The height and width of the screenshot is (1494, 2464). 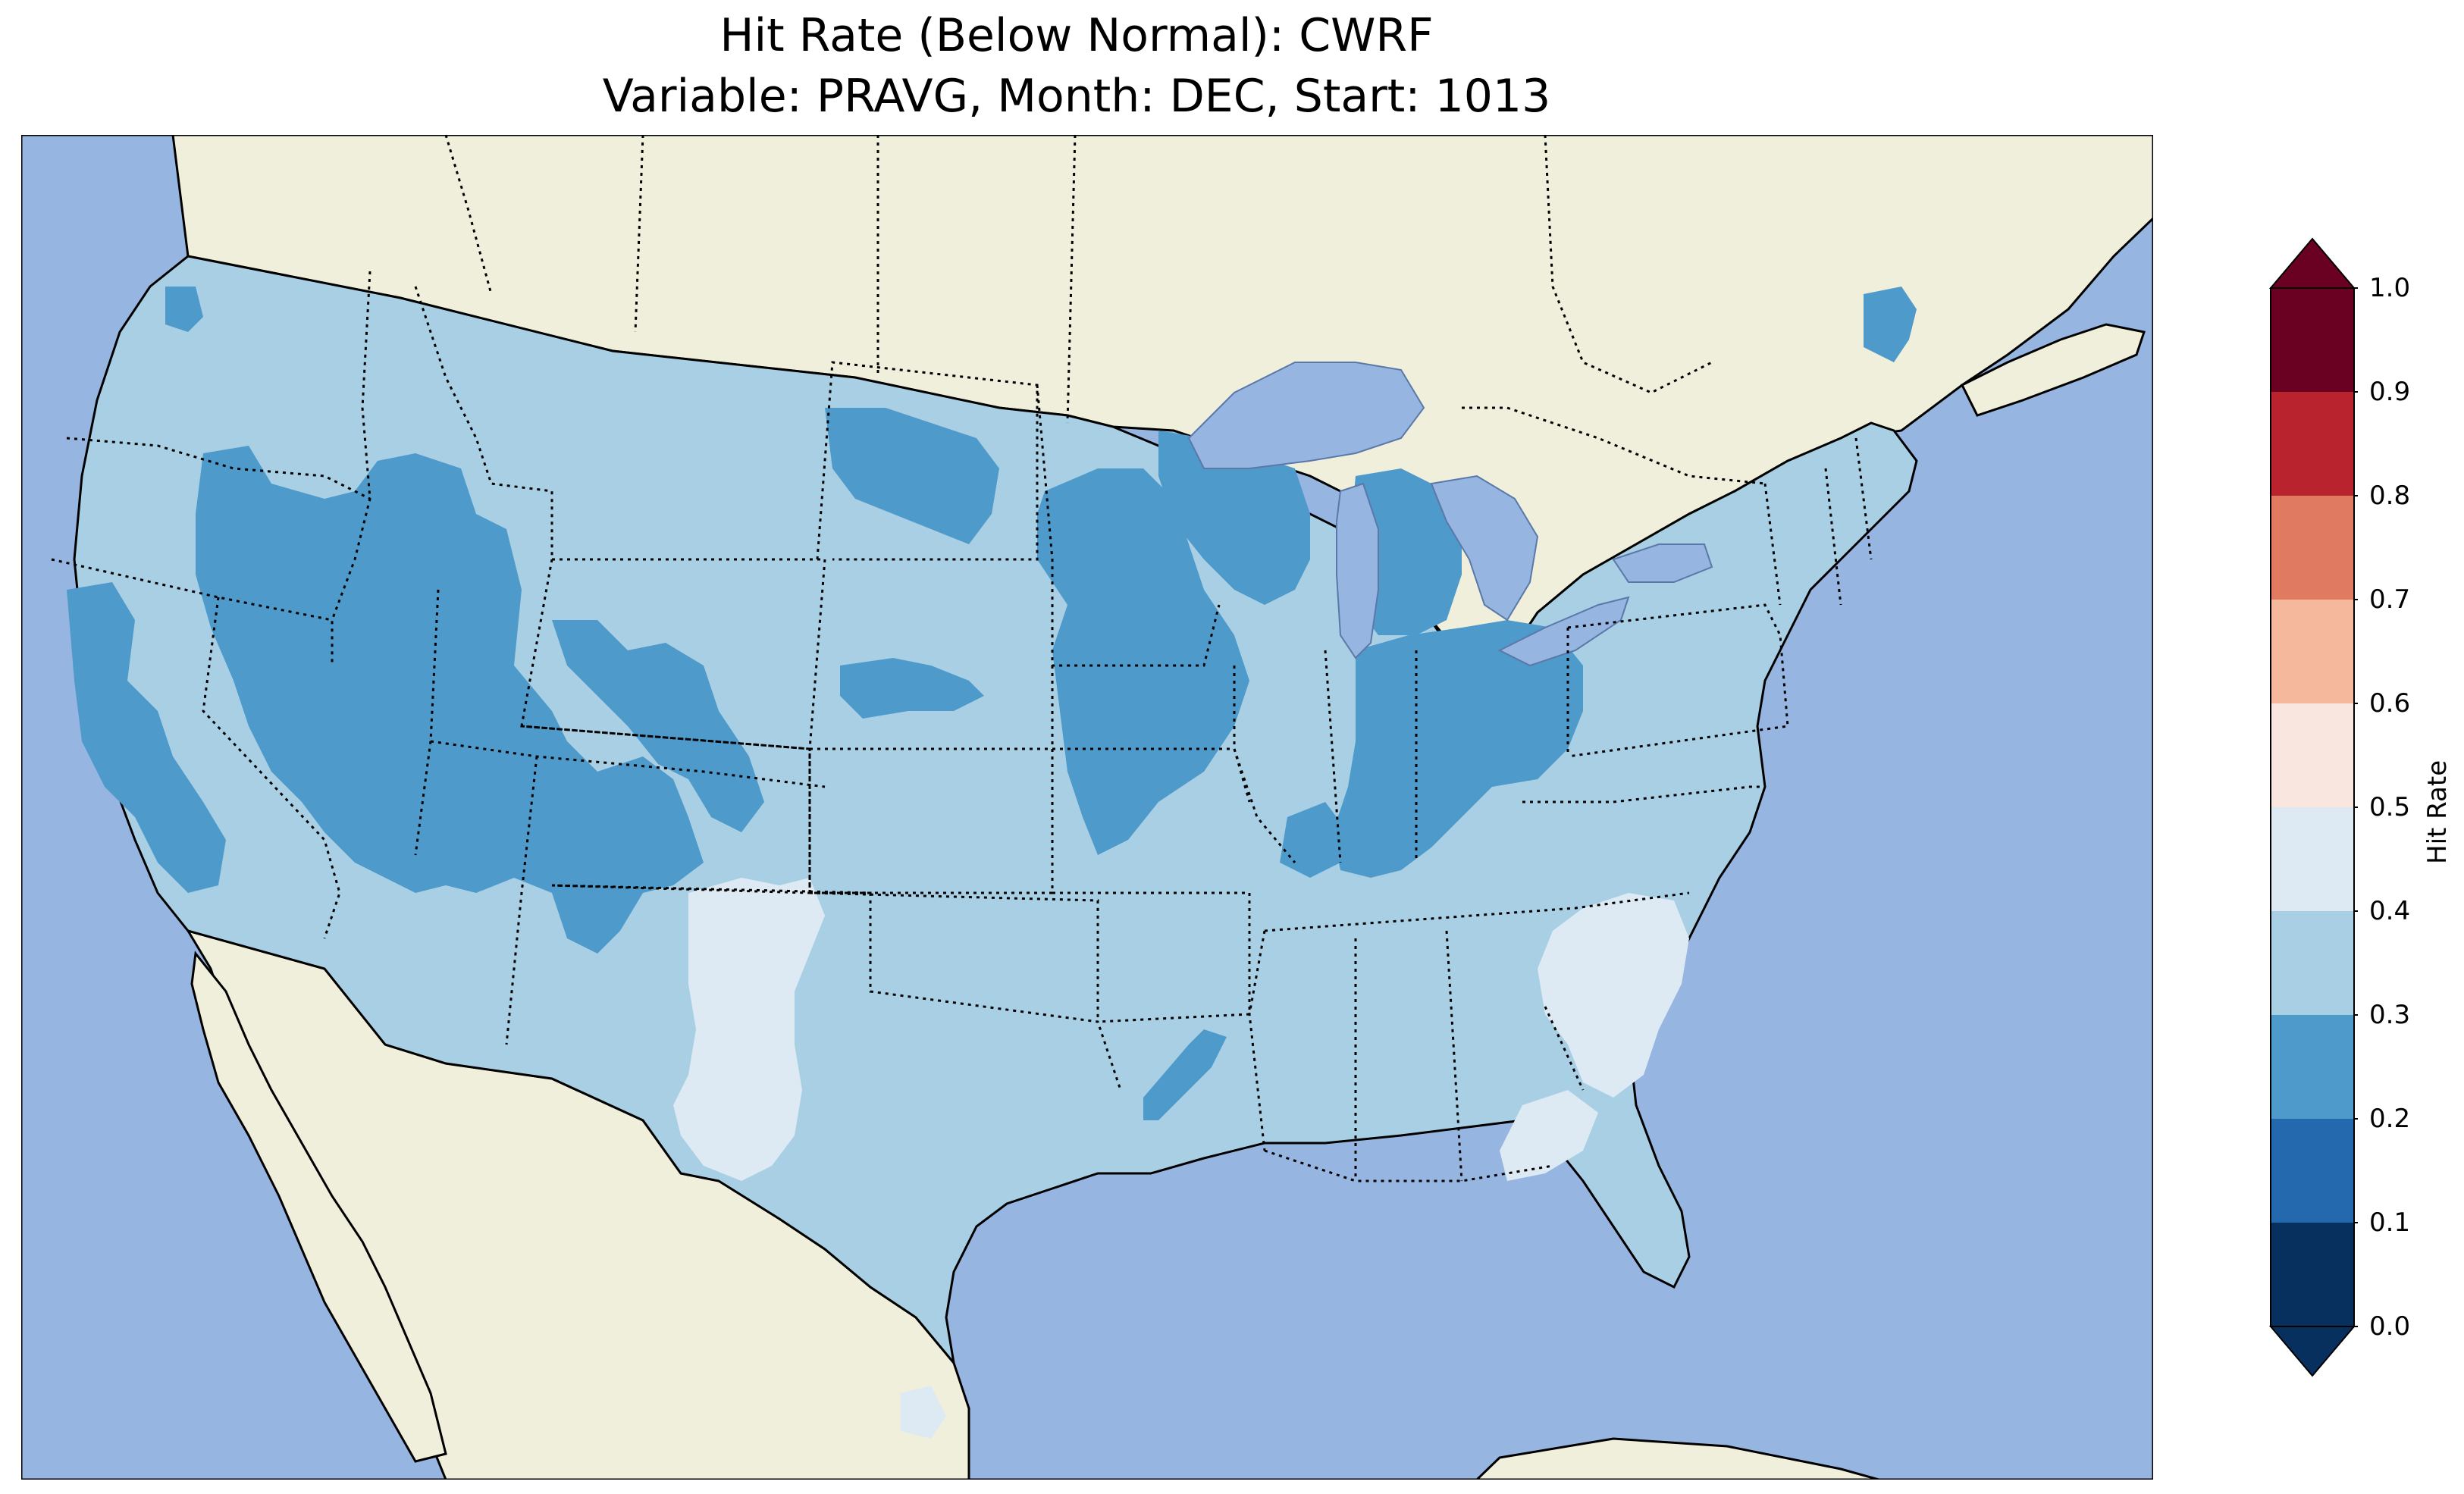 What do you see at coordinates (271, 768) in the screenshot?
I see `border-ca-nv` at bounding box center [271, 768].